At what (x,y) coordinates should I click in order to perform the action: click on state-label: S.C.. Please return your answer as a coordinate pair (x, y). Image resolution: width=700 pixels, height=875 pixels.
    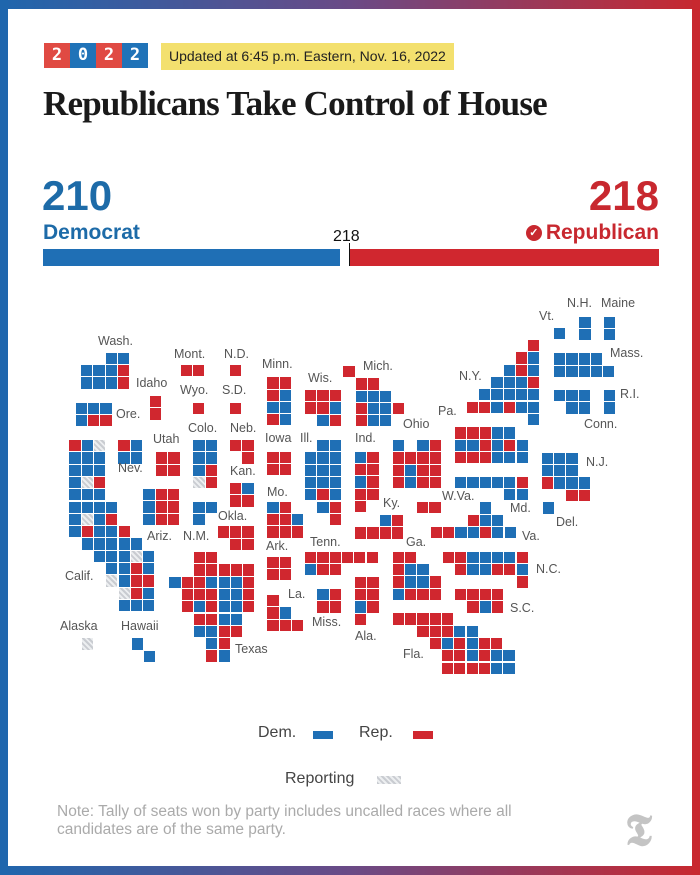
    Looking at the image, I should click on (522, 608).